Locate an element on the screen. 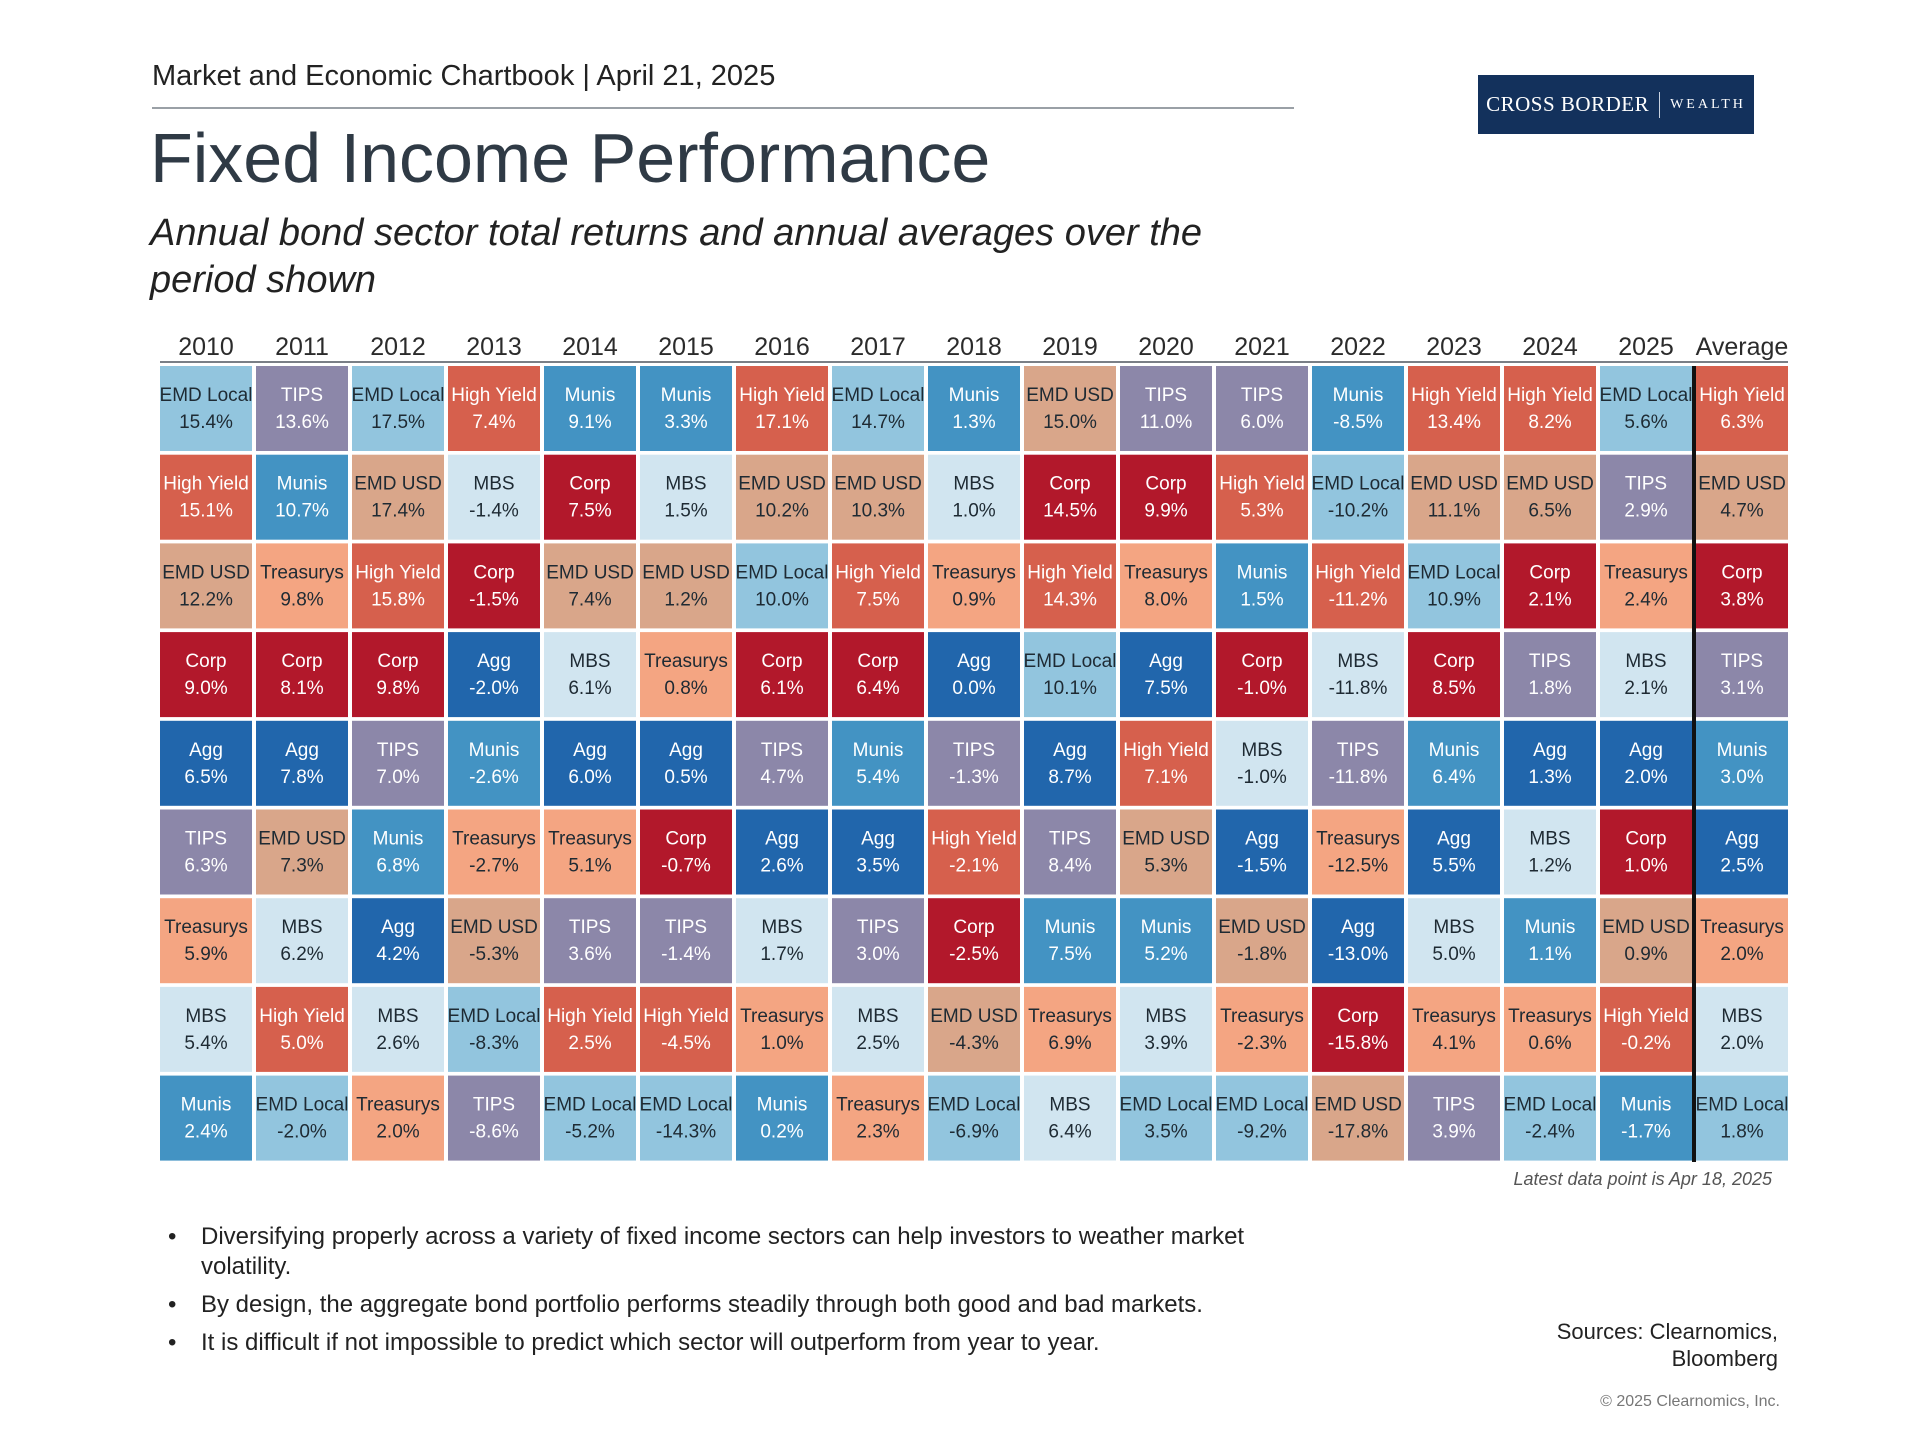  return-cell: EMD USD 0.9% is located at coordinates (1646, 941).